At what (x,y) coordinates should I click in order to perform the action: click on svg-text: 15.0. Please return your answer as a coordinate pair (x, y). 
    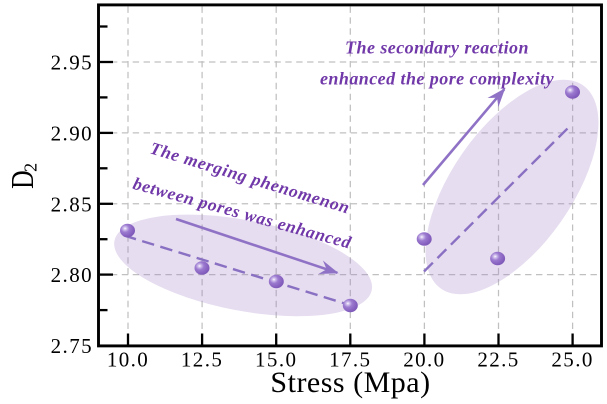
    Looking at the image, I should click on (276, 360).